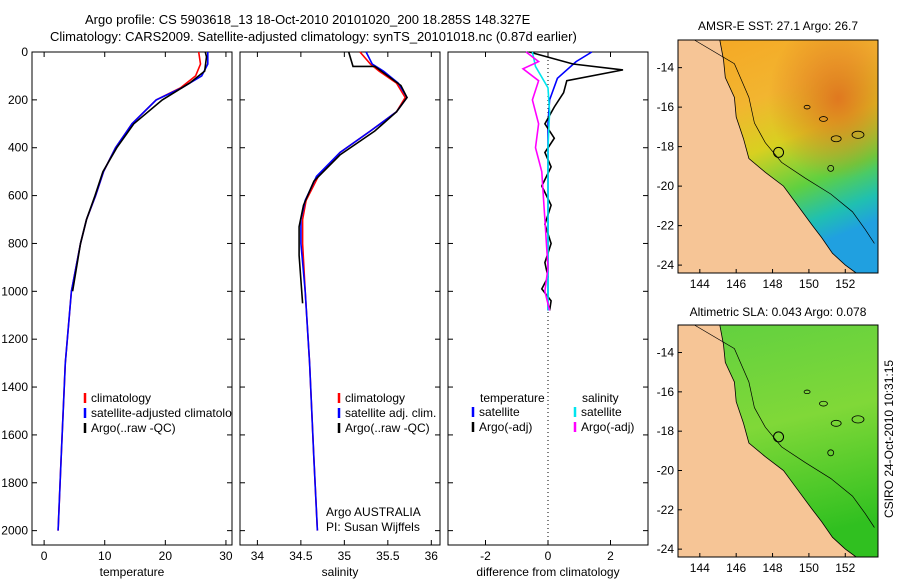 The image size is (900, 580). What do you see at coordinates (139, 171) in the screenshot?
I see `temperature-profile-series-argo` at bounding box center [139, 171].